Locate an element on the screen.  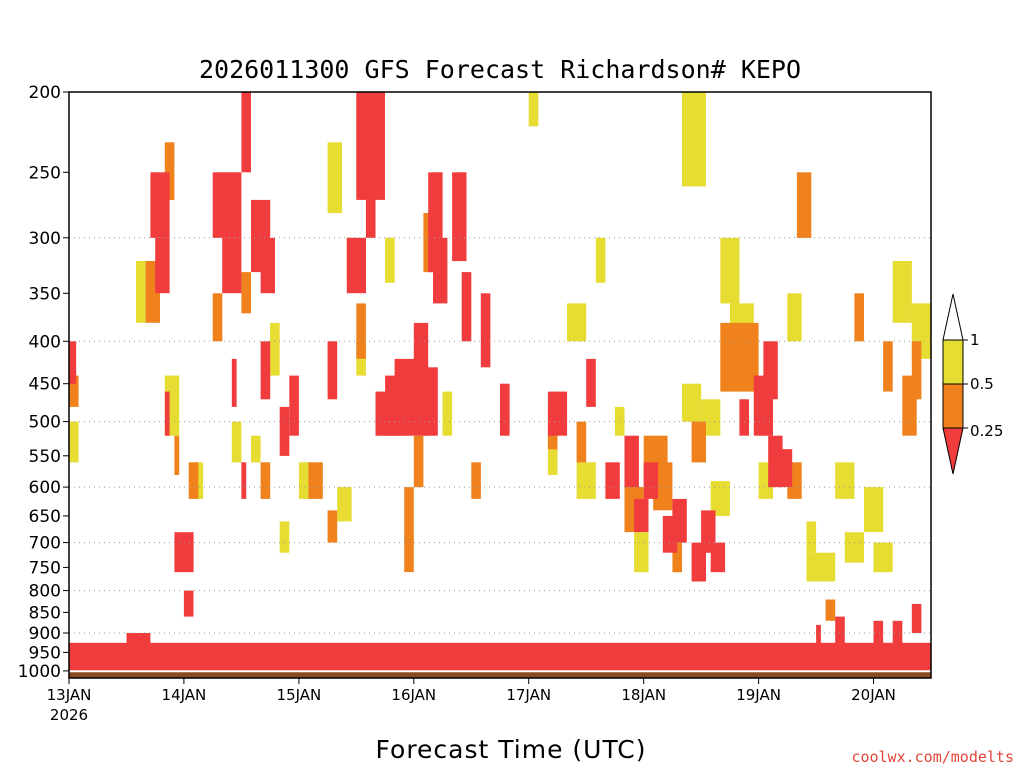
legend-label-0-25: 0.25 is located at coordinates (986, 431).